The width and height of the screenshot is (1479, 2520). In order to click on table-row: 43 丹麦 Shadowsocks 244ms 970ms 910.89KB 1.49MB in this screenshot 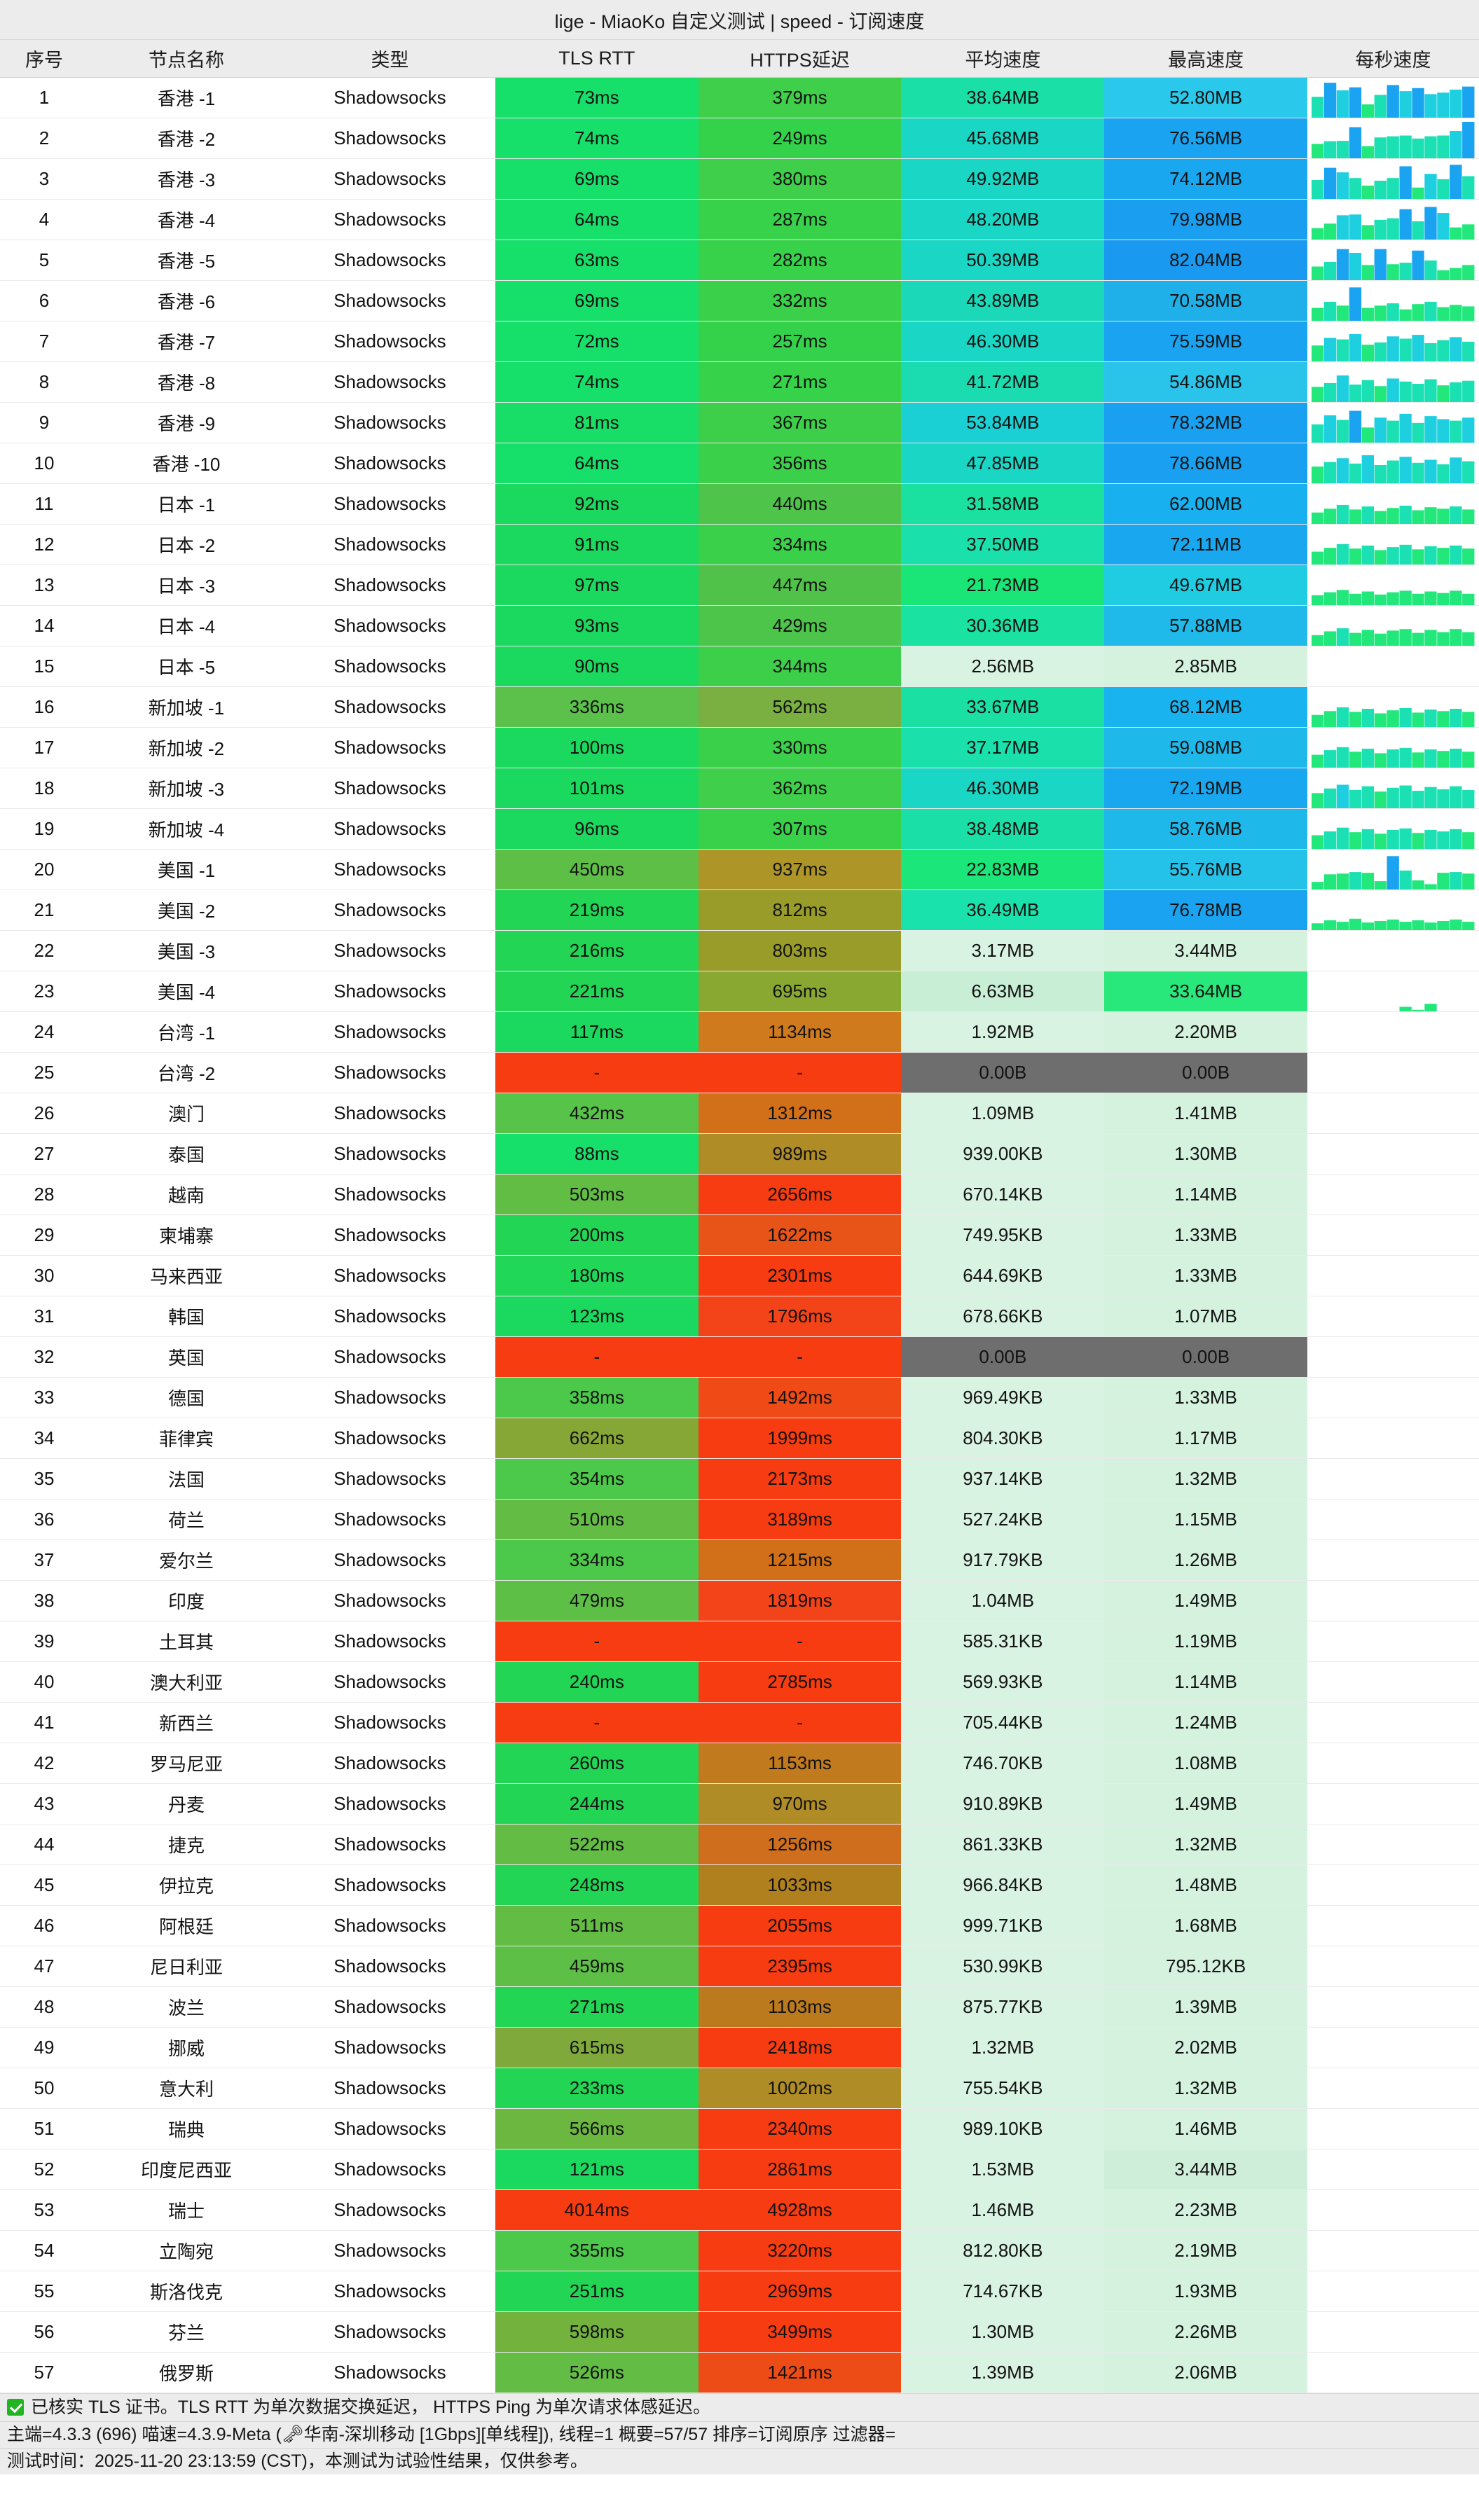, I will do `click(739, 1804)`.